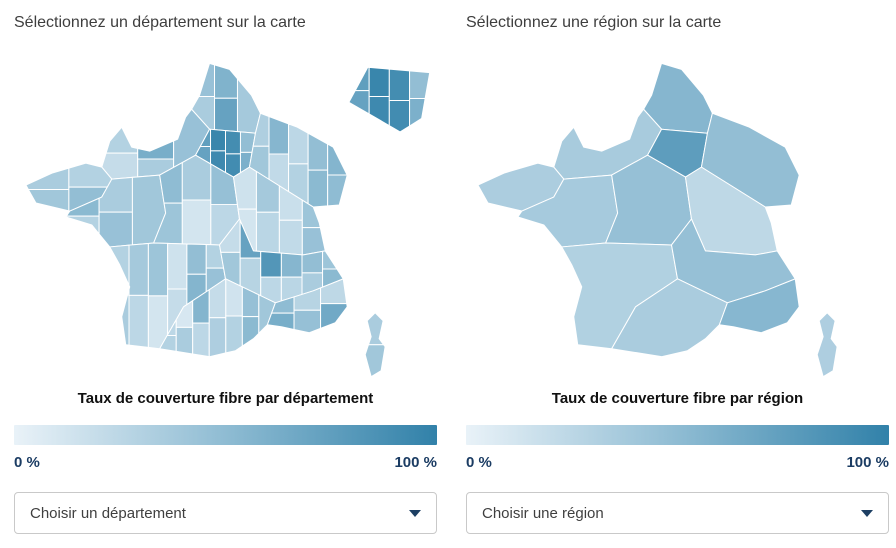  What do you see at coordinates (27, 462) in the screenshot?
I see `department-legend-min-label: 0 %` at bounding box center [27, 462].